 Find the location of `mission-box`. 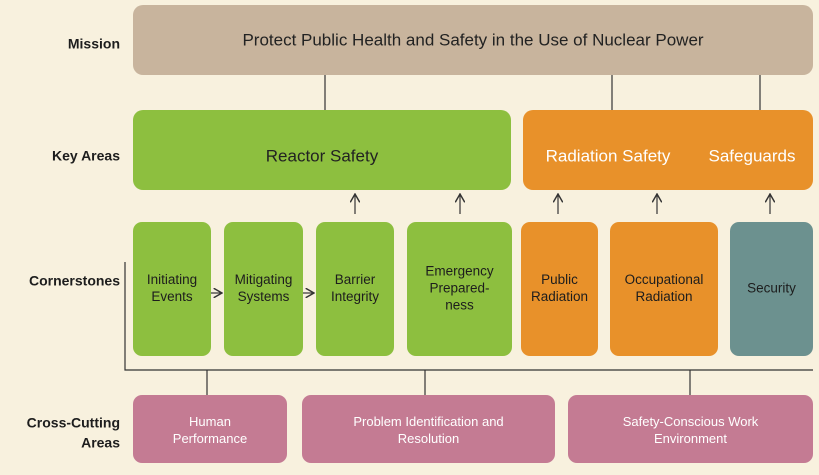

mission-box is located at coordinates (473, 40).